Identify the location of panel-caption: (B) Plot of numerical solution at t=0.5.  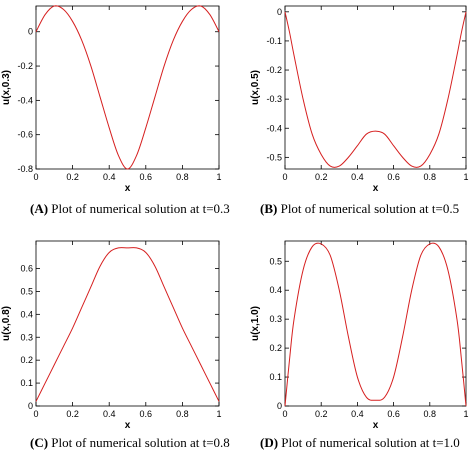
(359, 208).